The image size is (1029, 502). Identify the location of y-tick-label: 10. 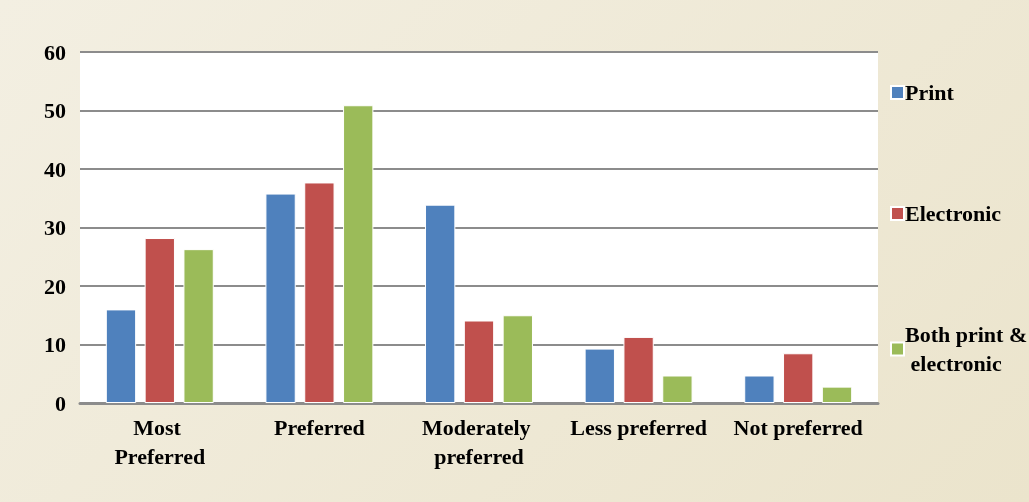
(55, 344).